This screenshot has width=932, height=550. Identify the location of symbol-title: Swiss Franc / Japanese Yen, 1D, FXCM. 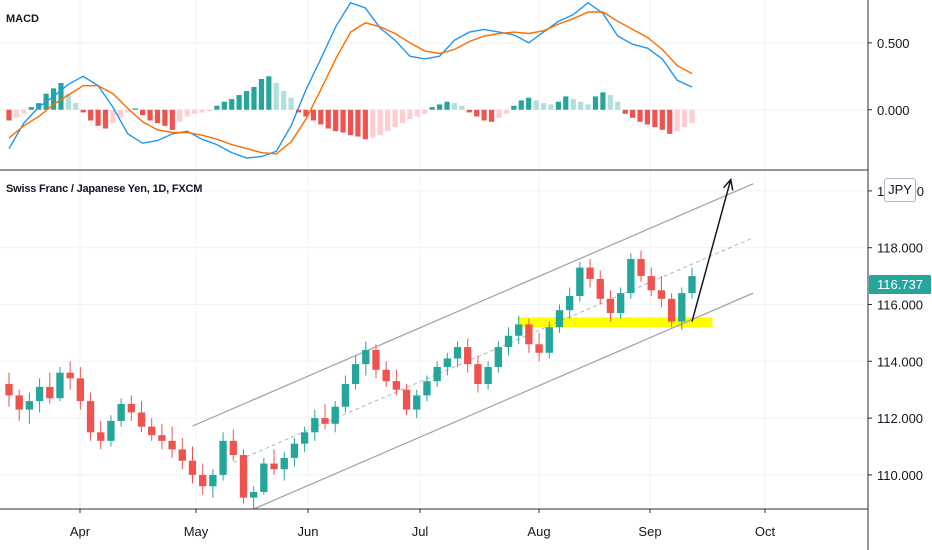
(104, 189).